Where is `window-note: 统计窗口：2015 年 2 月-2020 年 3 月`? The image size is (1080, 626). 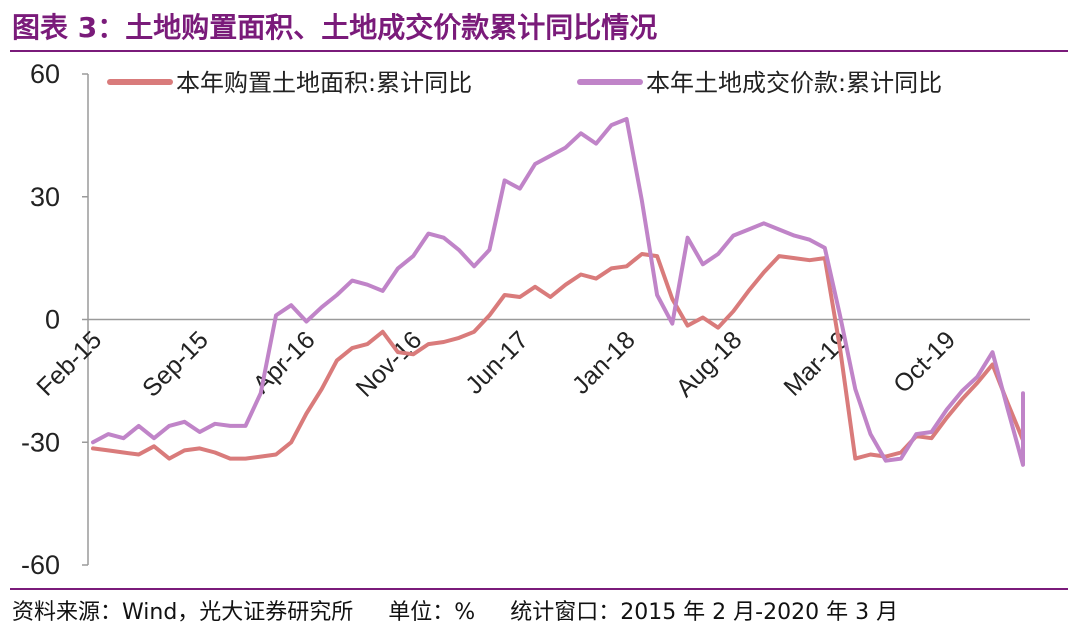
window-note: 统计窗口：2015 年 2 月-2020 年 3 月 is located at coordinates (704, 612).